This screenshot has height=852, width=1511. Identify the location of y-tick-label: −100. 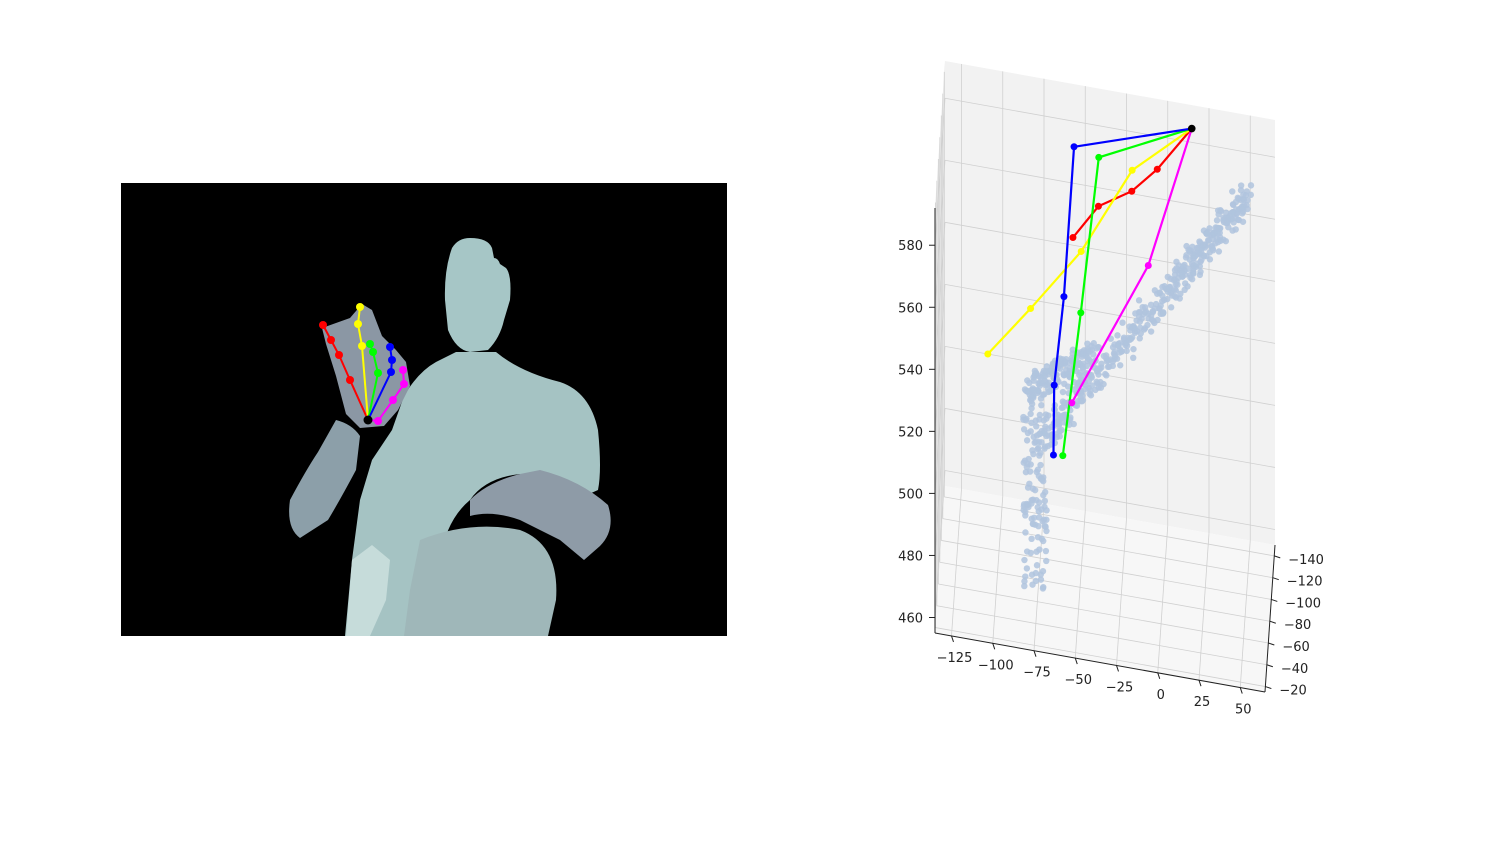
(1303, 603).